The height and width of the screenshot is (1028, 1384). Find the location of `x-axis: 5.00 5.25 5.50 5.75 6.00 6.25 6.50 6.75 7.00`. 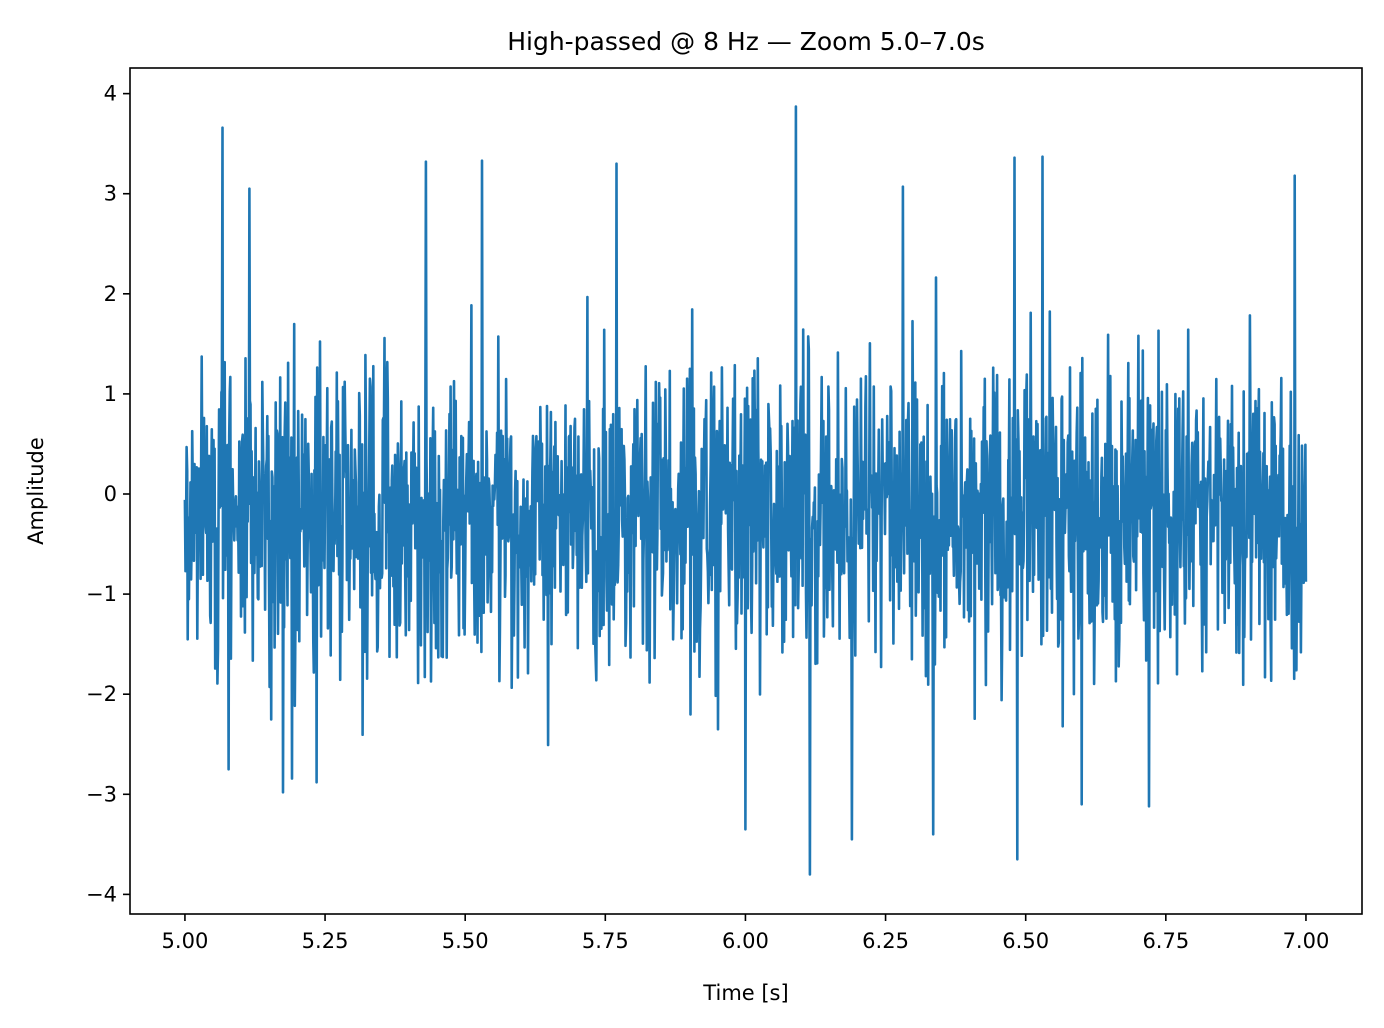

x-axis: 5.00 5.25 5.50 5.75 6.00 6.25 6.50 6.75 7.00 is located at coordinates (746, 933).